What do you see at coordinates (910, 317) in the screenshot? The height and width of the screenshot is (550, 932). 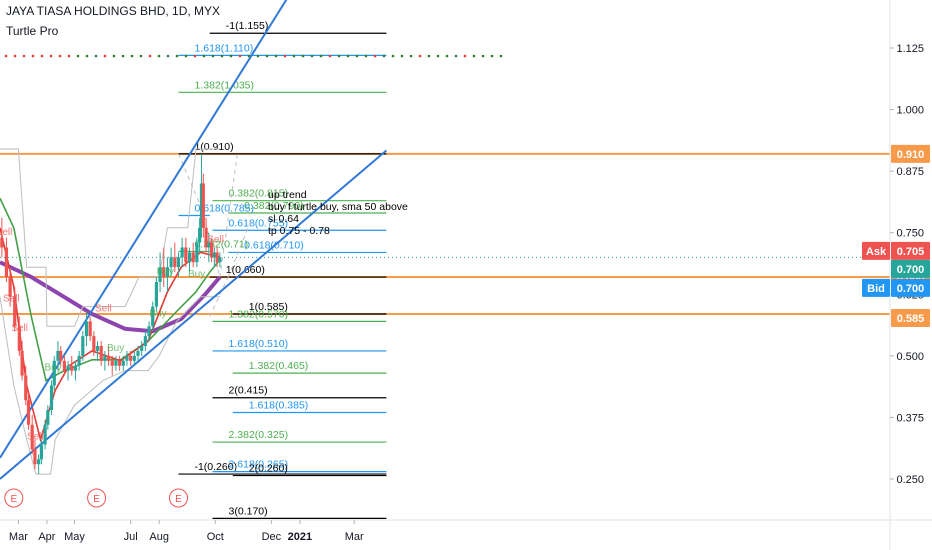 I see `price-badge-585-bg` at bounding box center [910, 317].